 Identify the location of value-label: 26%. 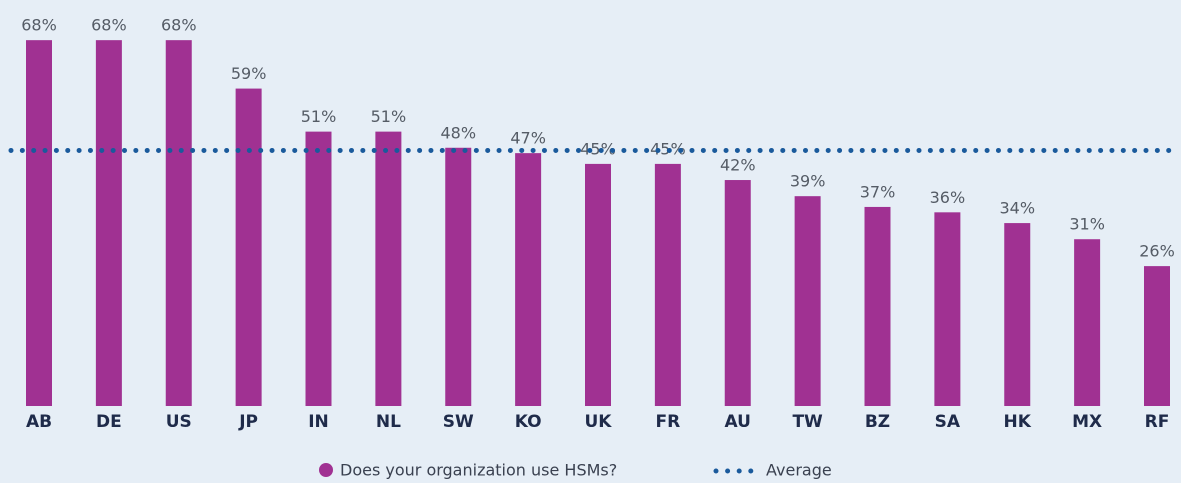
(1157, 251).